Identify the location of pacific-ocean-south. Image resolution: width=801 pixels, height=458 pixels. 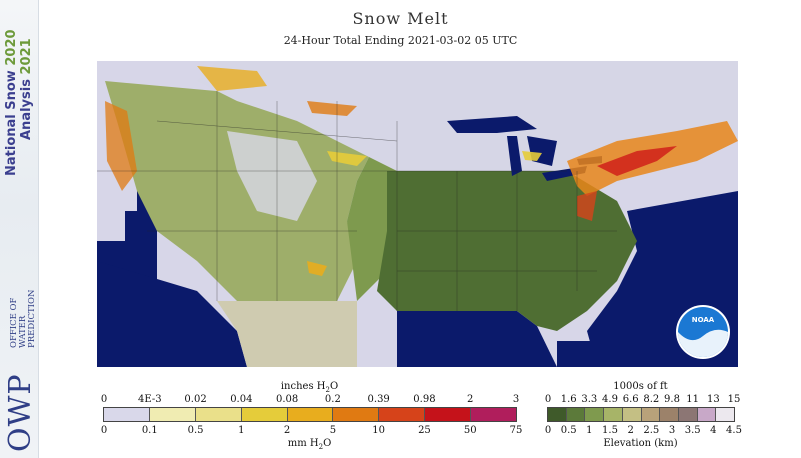
(172, 314).